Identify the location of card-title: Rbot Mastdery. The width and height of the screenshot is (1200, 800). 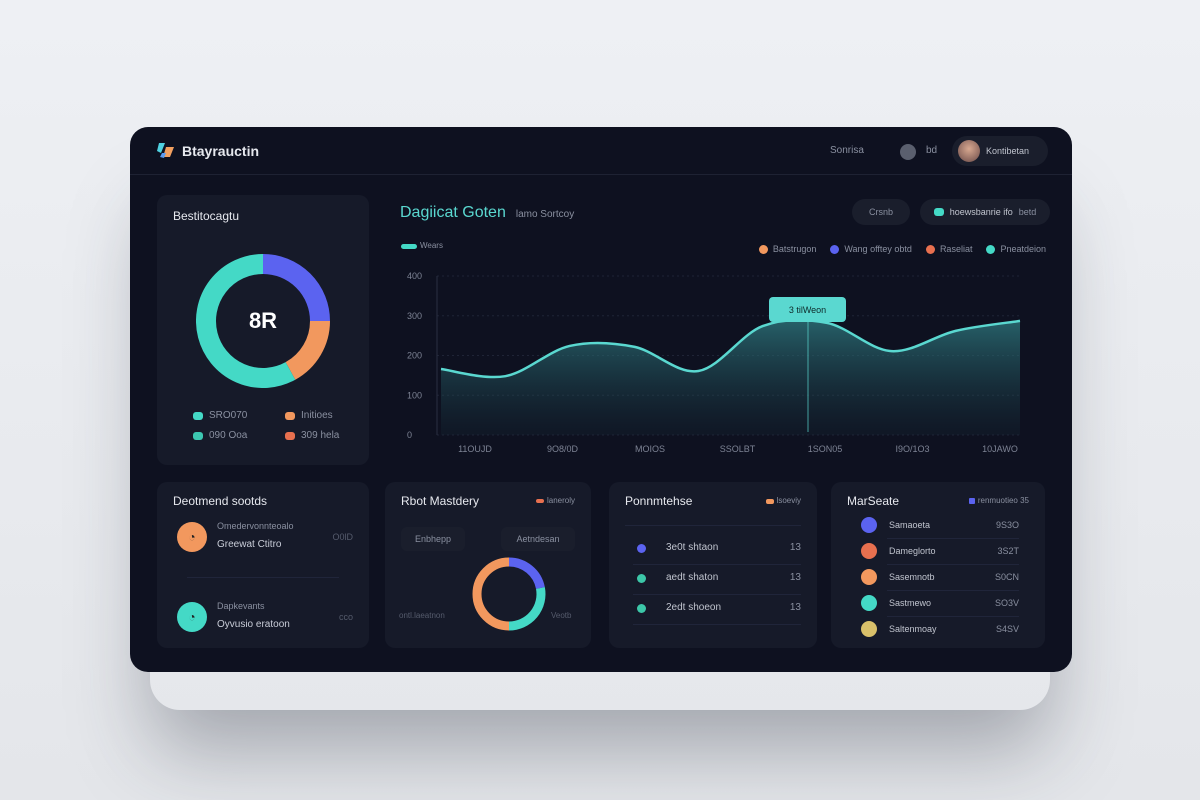
(440, 501).